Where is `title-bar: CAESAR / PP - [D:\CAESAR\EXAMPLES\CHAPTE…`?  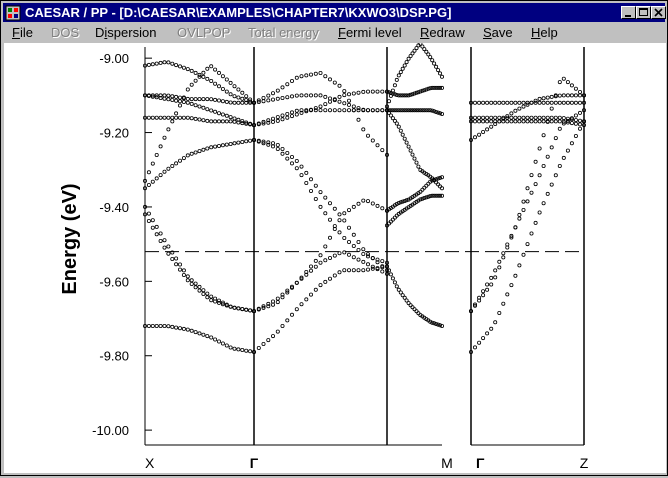 title-bar: CAESAR / PP - [D:\CAESAR\EXAMPLES\CHAPTE… is located at coordinates (334, 12).